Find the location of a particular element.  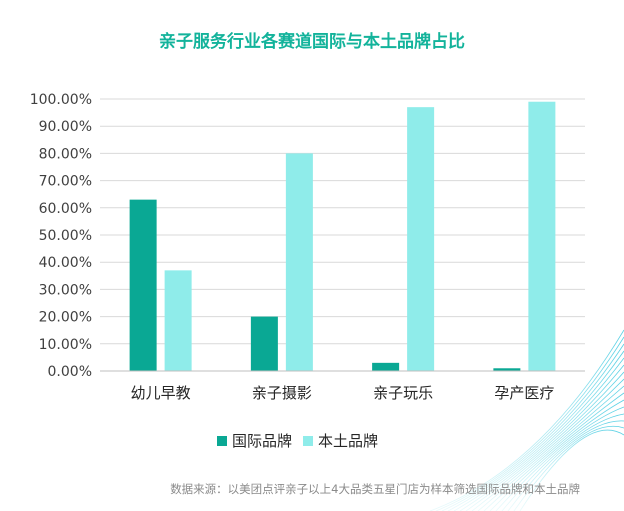

decorative-wave-lines is located at coordinates (526, 420).